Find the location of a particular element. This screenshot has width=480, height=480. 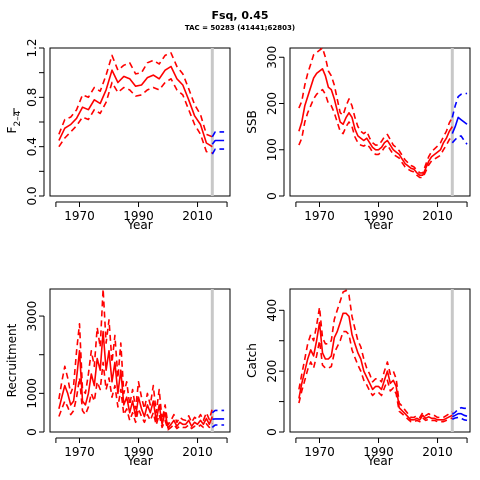

y-tick-label: 3000 is located at coordinates (32, 316).